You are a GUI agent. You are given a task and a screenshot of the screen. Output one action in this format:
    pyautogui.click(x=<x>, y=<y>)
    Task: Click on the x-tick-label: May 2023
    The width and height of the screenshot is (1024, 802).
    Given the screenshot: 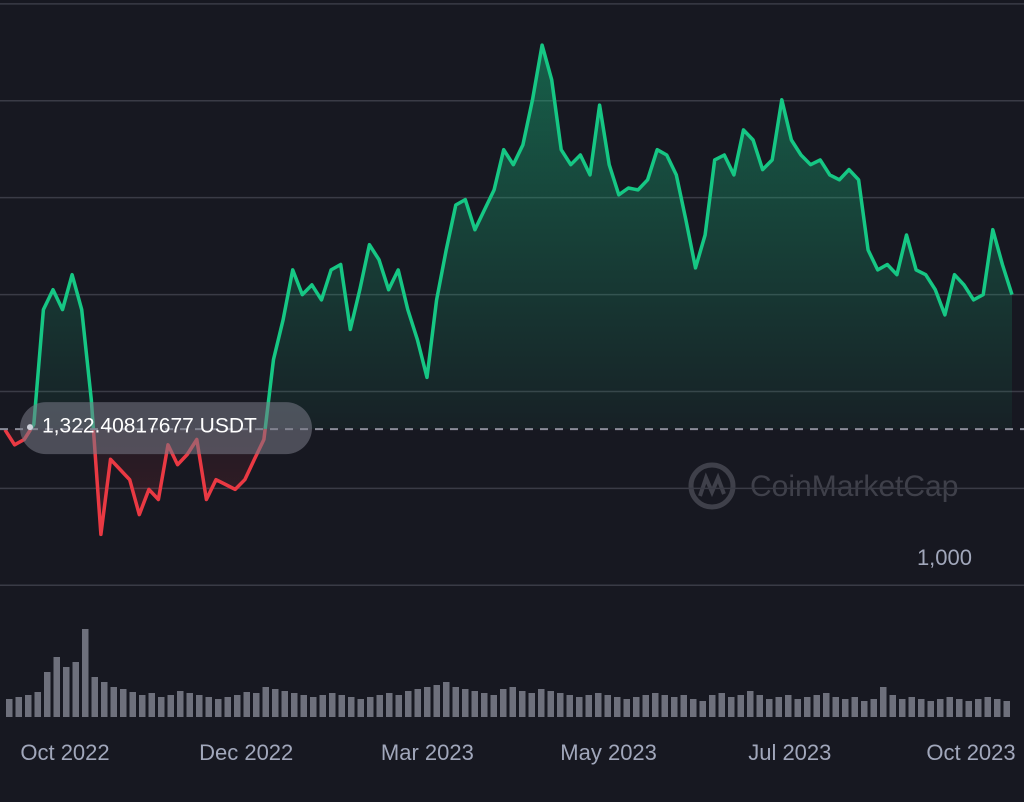 What is the action you would take?
    pyautogui.click(x=608, y=752)
    